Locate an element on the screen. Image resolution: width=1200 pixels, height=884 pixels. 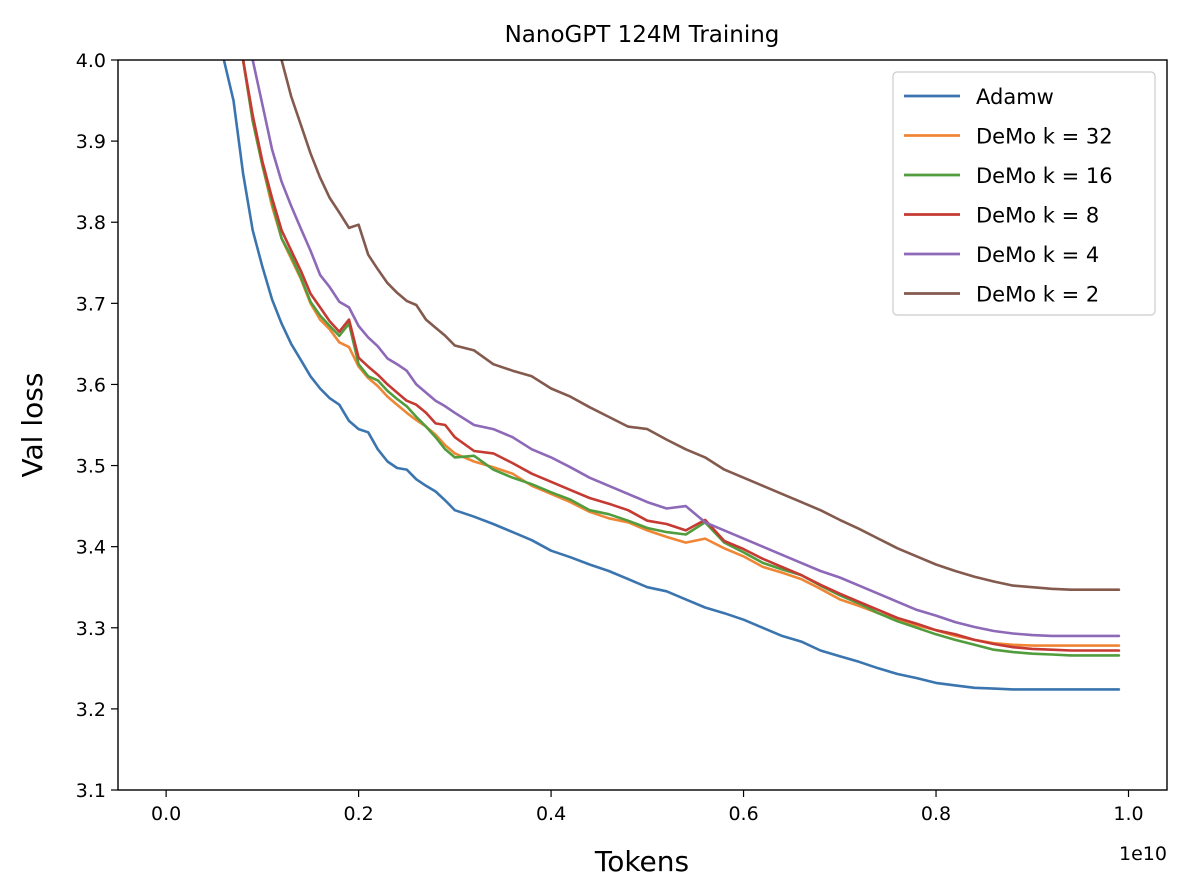
y-tick-label: 3.1 is located at coordinates (91, 791).